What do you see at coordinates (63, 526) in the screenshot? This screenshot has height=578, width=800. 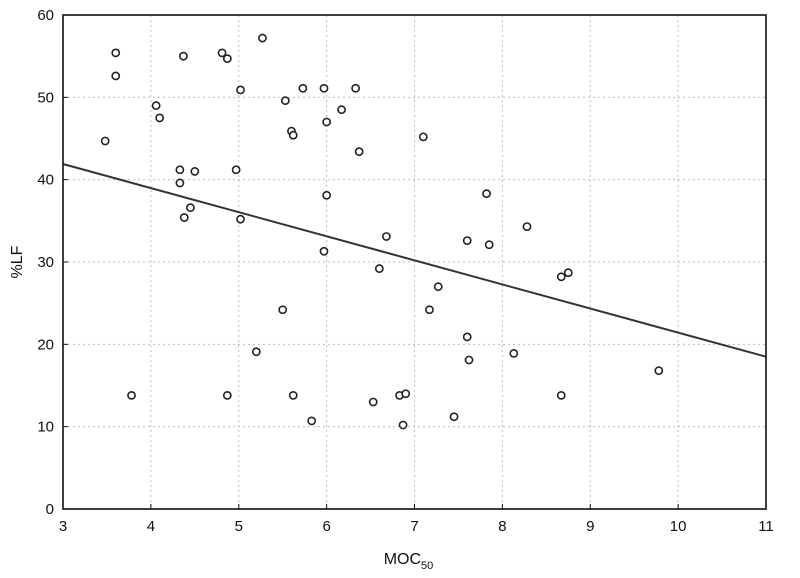 I see `x-tick-label: 3` at bounding box center [63, 526].